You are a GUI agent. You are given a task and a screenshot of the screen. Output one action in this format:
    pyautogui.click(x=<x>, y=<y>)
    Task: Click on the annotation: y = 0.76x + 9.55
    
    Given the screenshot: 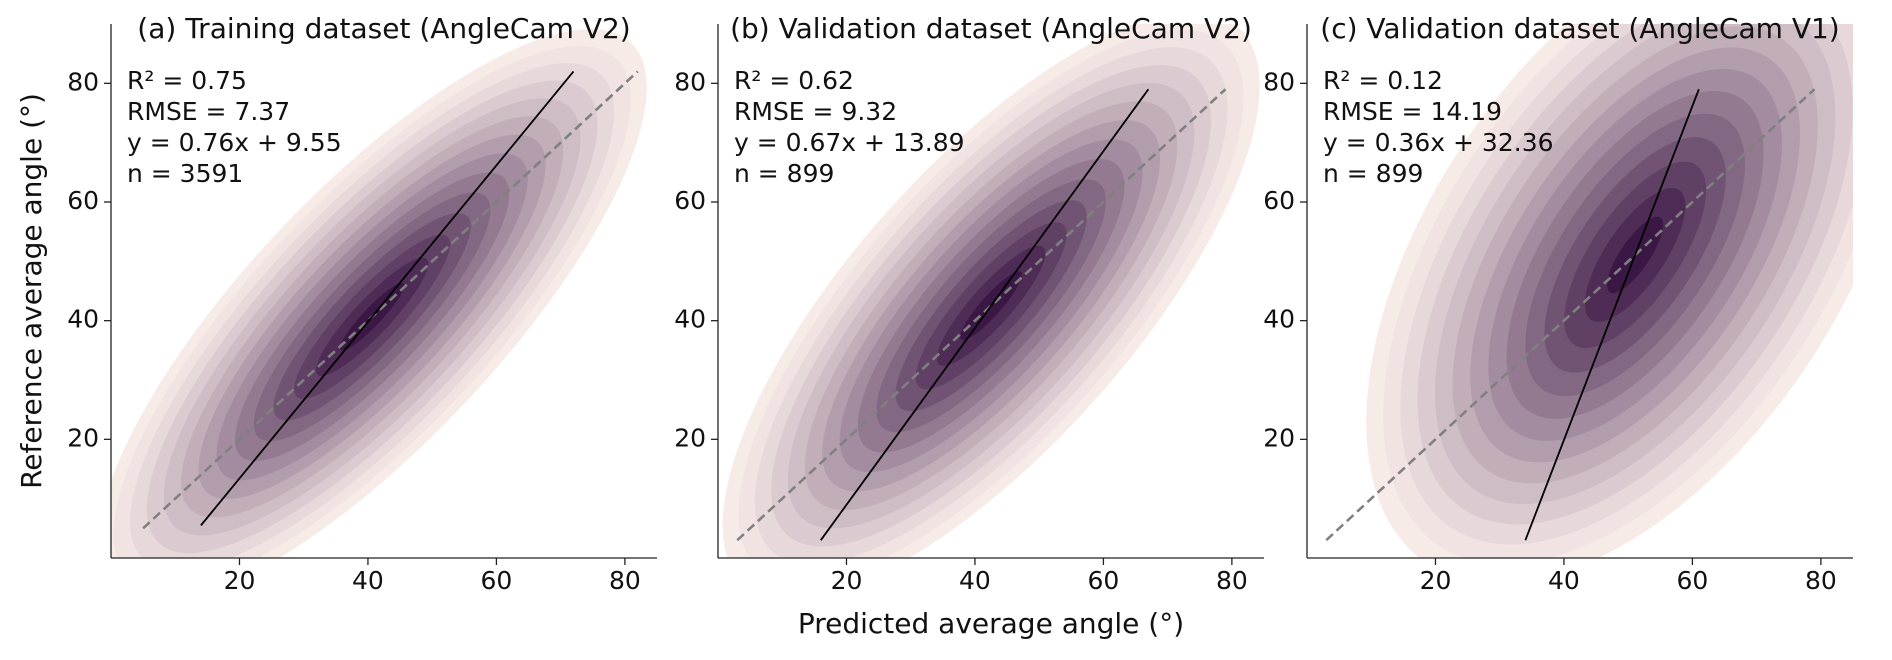 What is the action you would take?
    pyautogui.click(x=234, y=142)
    